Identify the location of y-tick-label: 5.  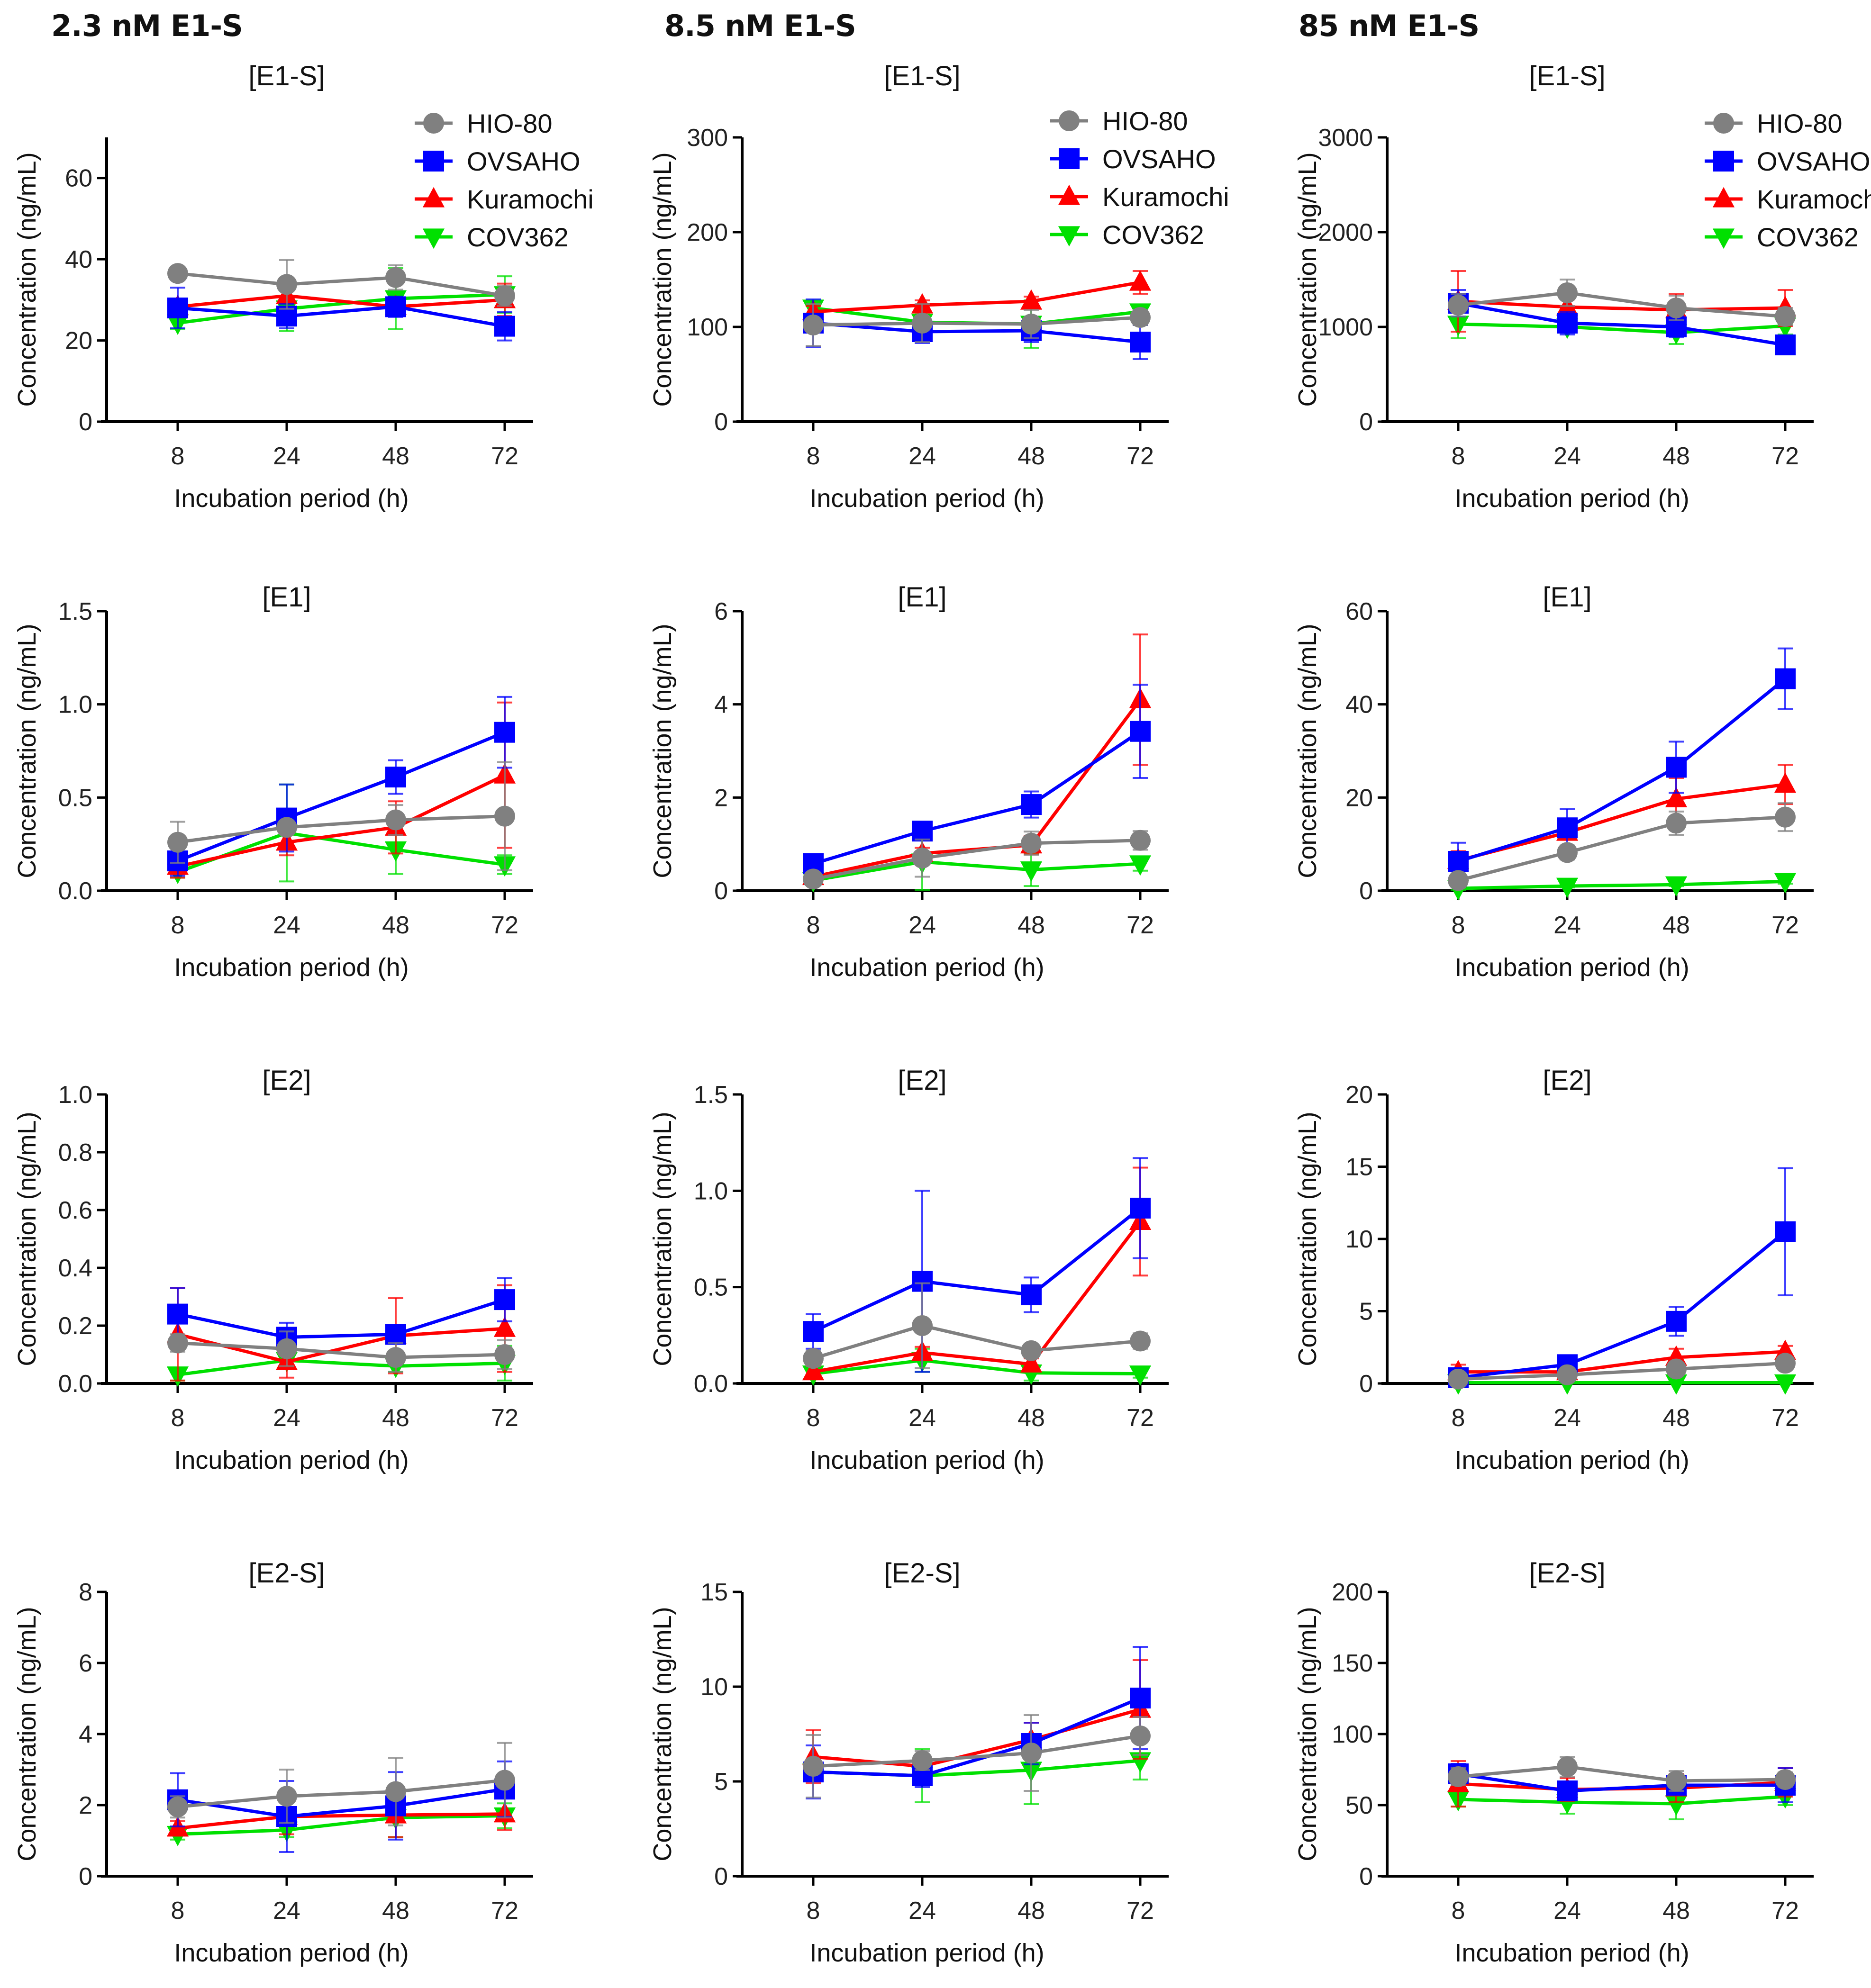
(721, 1782).